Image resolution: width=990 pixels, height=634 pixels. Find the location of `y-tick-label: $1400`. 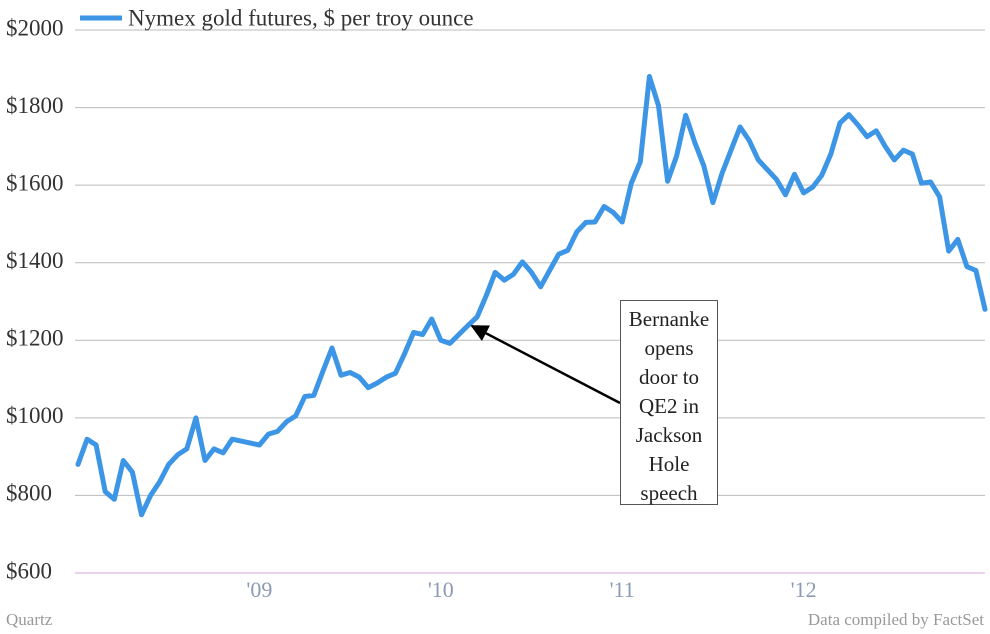

y-tick-label: $1400 is located at coordinates (35, 260).